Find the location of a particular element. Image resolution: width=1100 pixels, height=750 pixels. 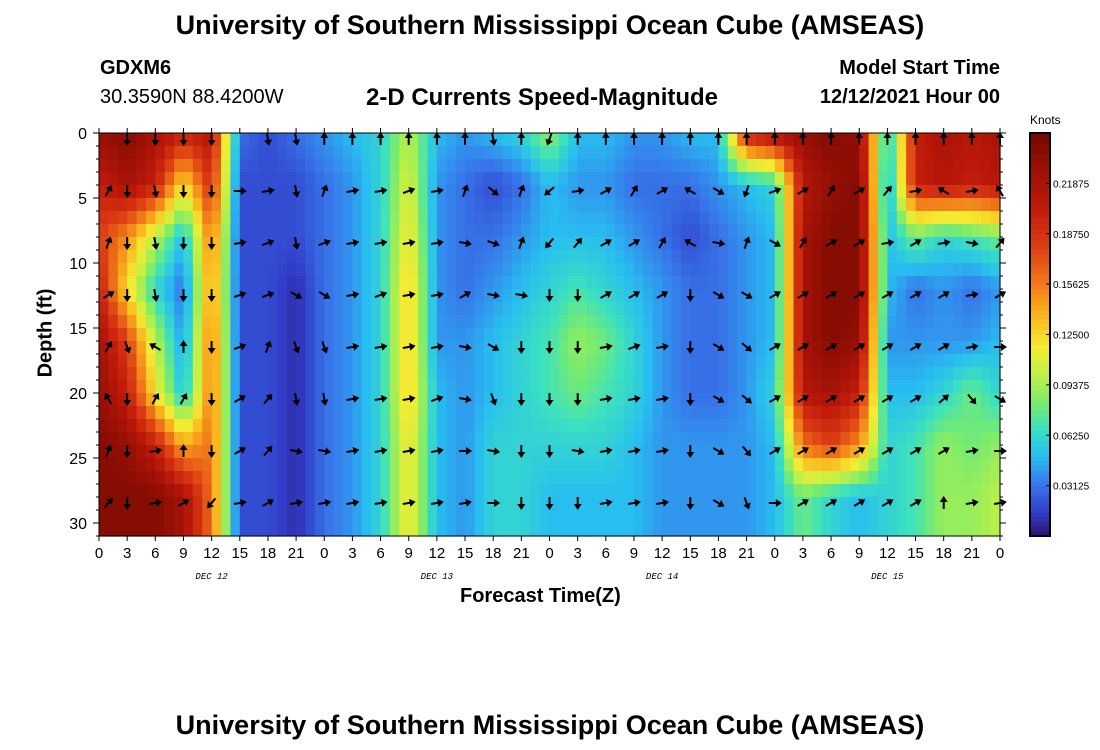

x-tick-label: 21 is located at coordinates (972, 553).